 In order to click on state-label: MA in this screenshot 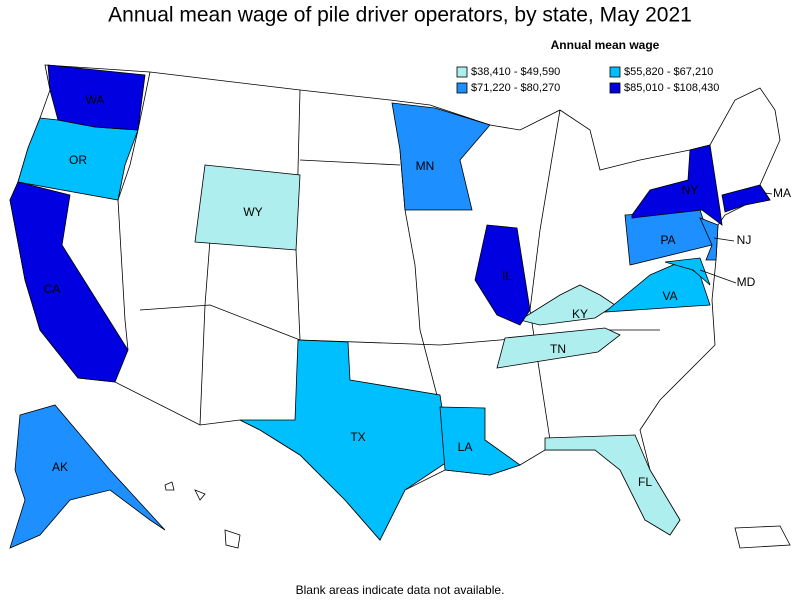, I will do `click(782, 193)`.